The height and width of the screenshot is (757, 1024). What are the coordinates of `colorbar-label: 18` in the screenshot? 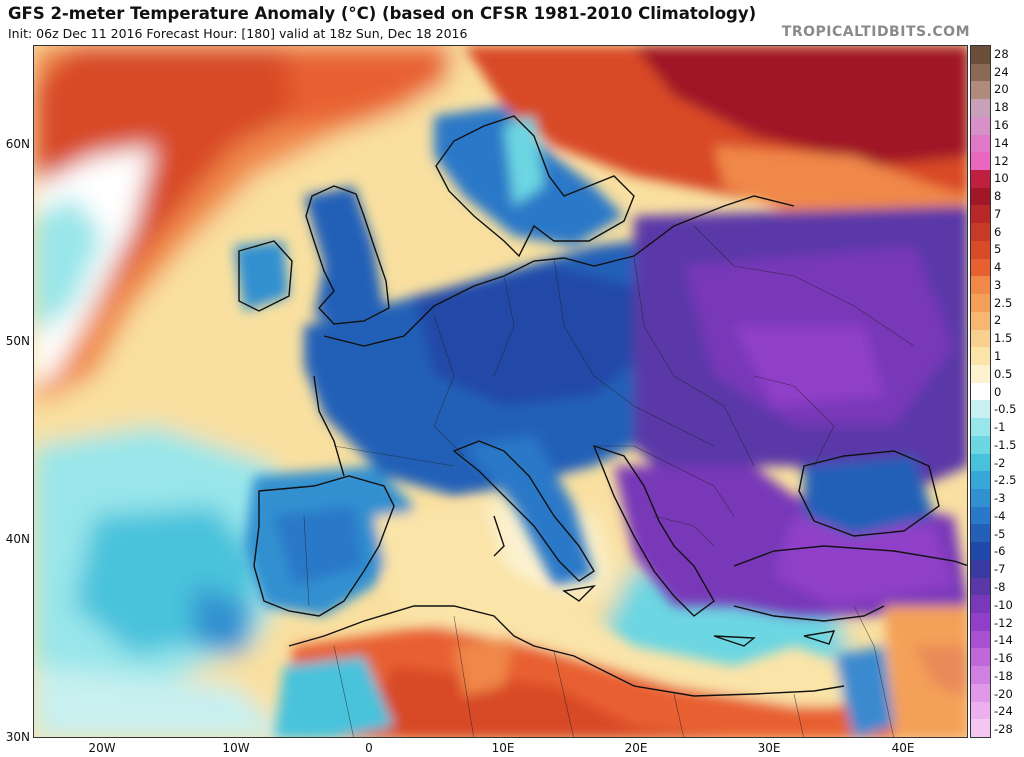 It's located at (1001, 107).